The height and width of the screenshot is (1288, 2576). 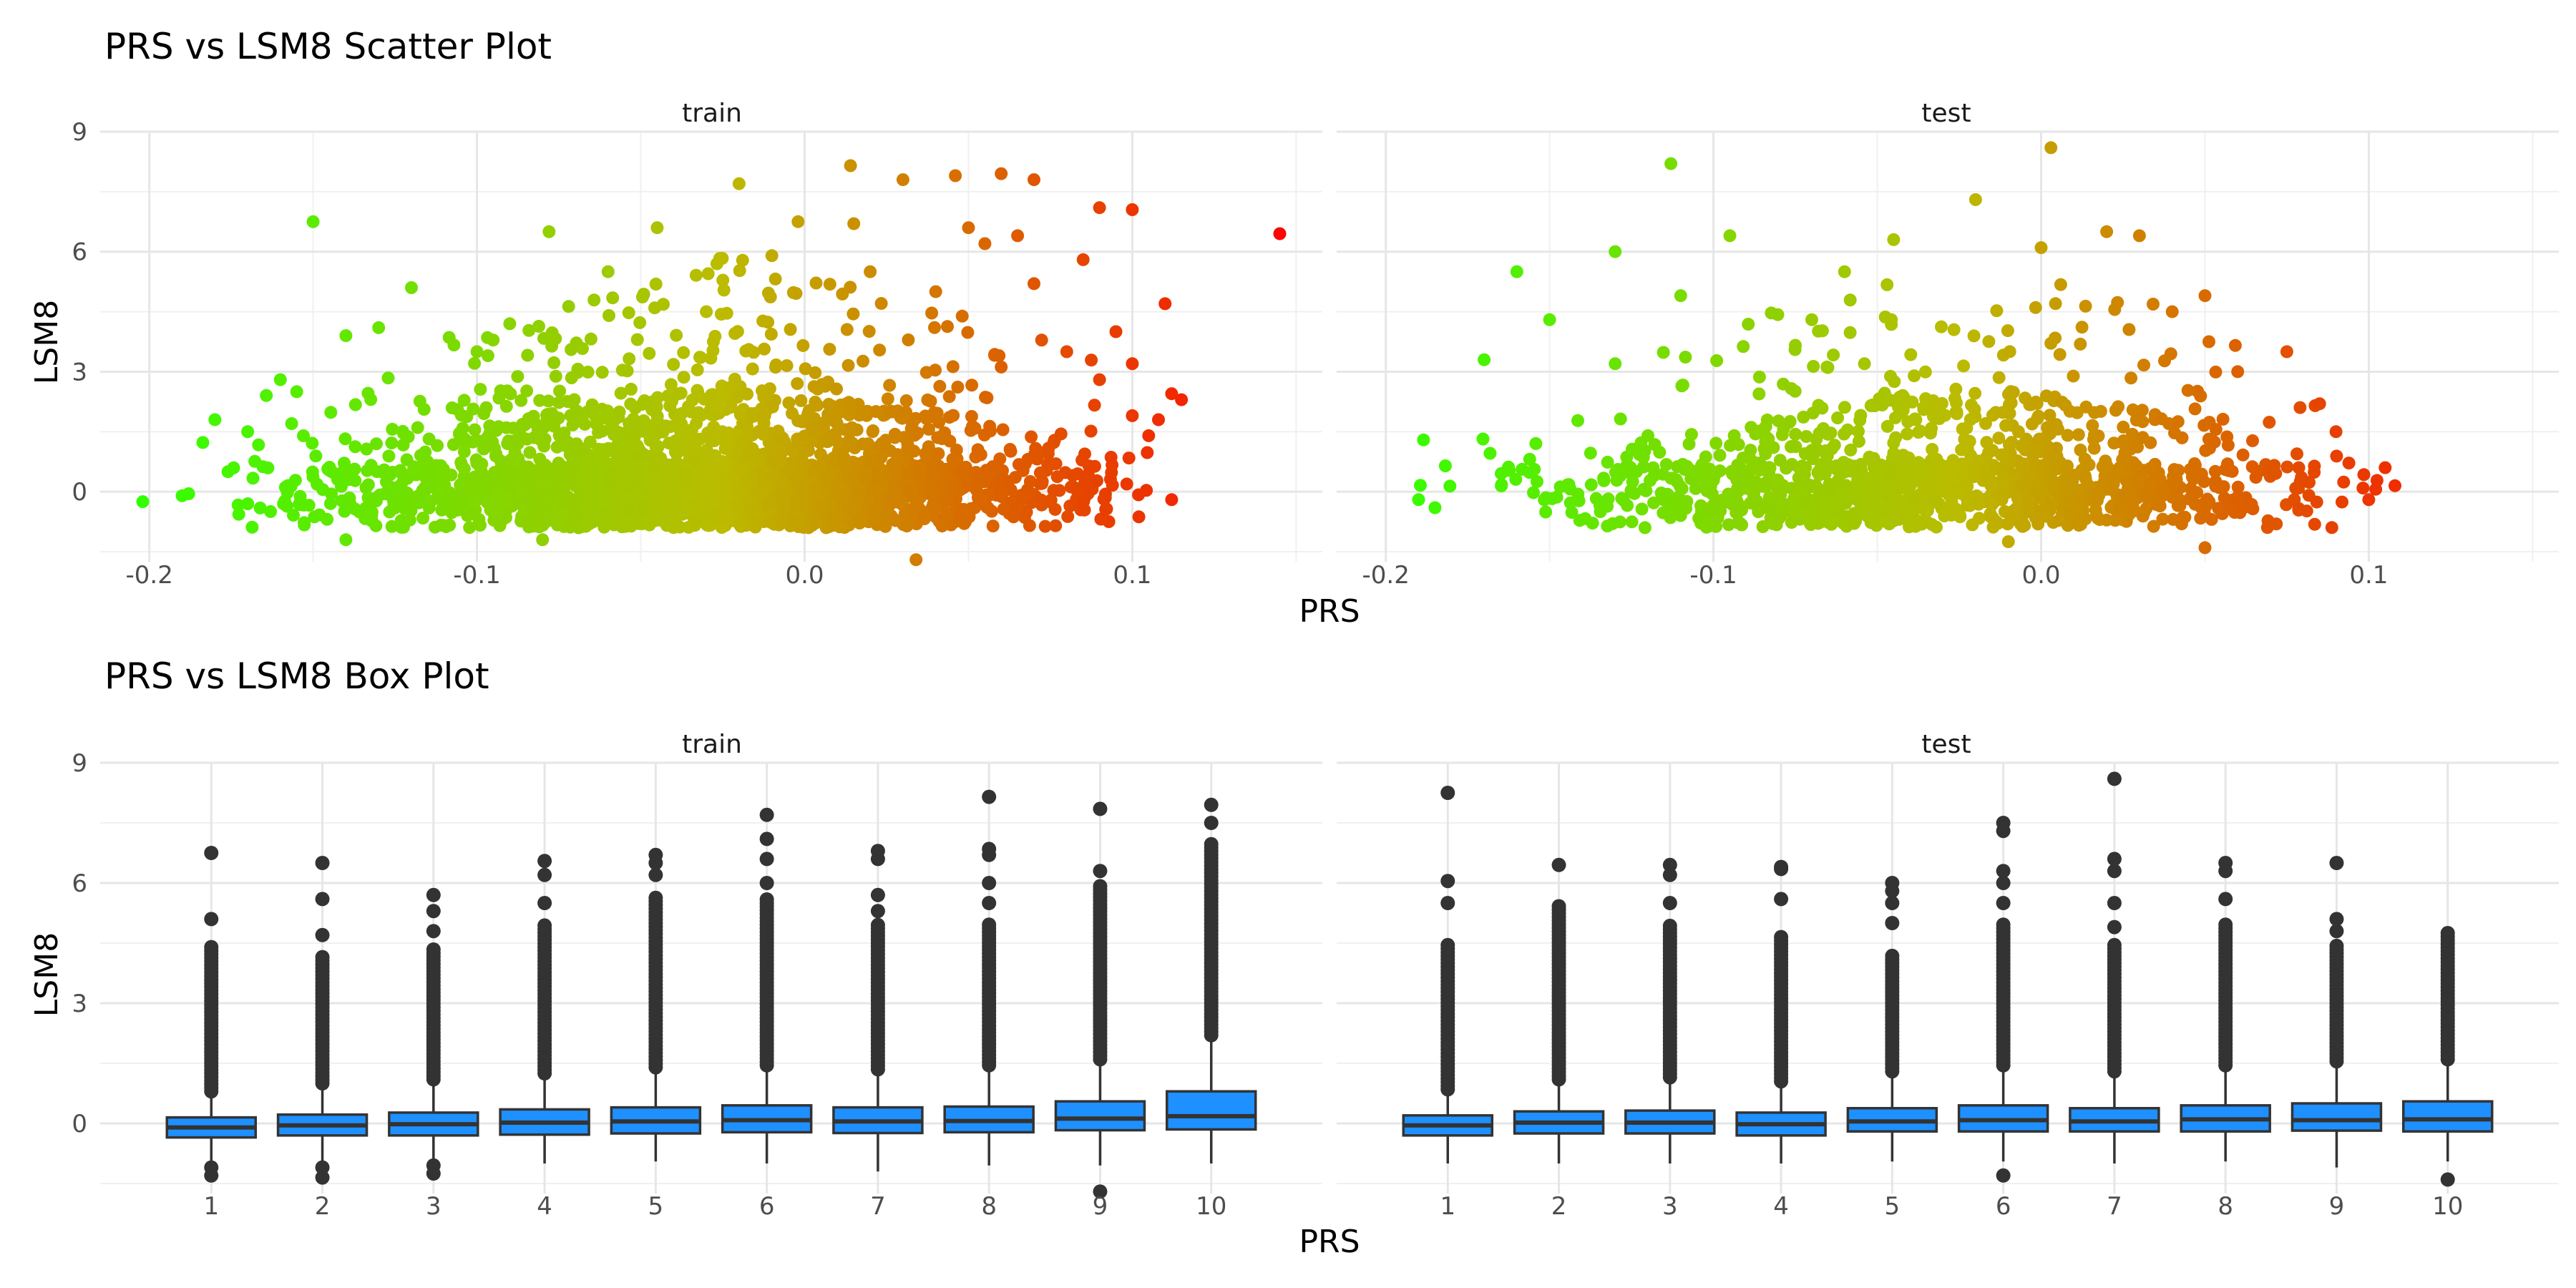 What do you see at coordinates (79, 492) in the screenshot?
I see `scatter-y-tick-label: 0` at bounding box center [79, 492].